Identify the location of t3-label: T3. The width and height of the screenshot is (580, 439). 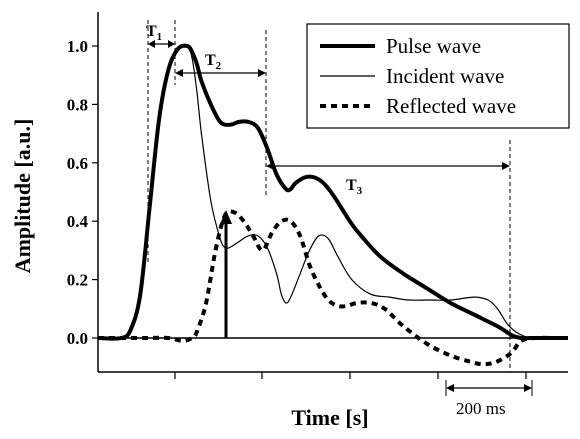
(354, 187).